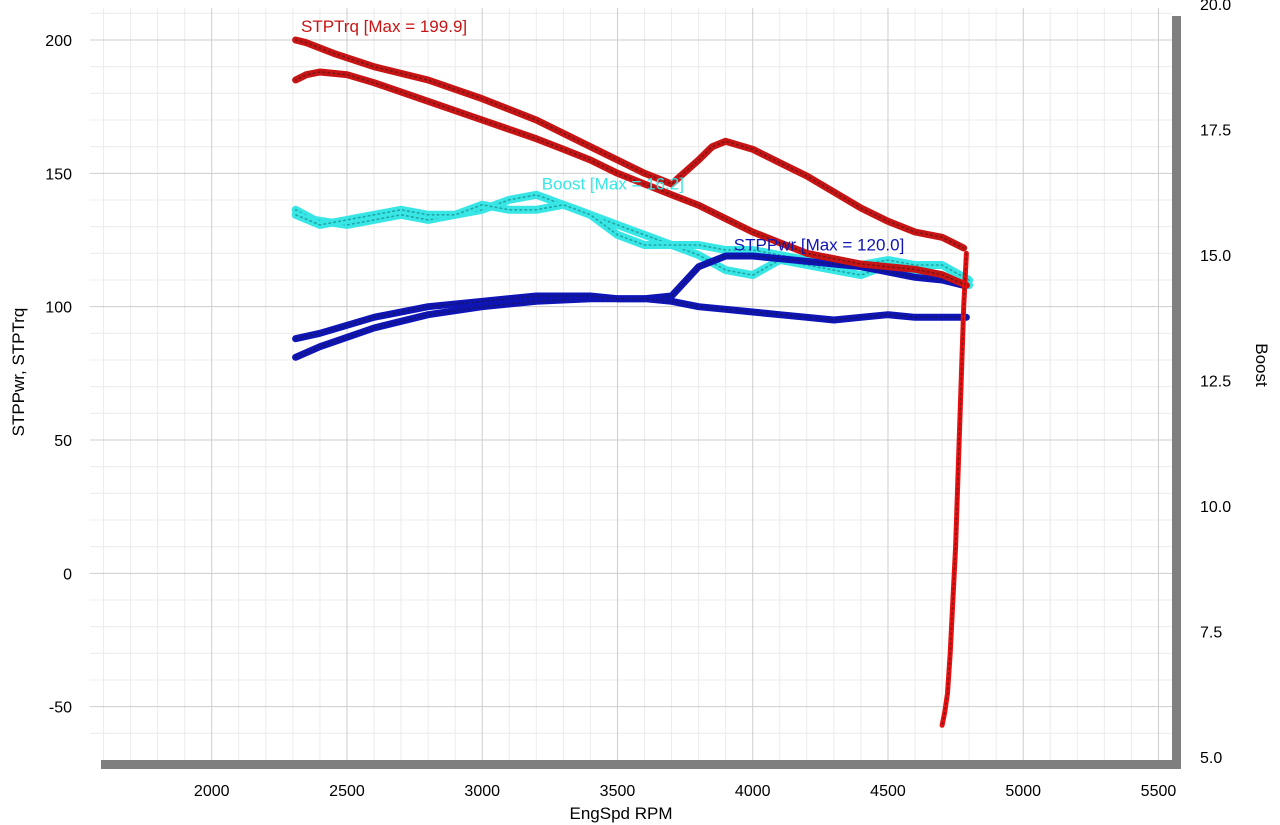 This screenshot has height=825, width=1280. I want to click on y2-tick-label: 12.5, so click(1215, 382).